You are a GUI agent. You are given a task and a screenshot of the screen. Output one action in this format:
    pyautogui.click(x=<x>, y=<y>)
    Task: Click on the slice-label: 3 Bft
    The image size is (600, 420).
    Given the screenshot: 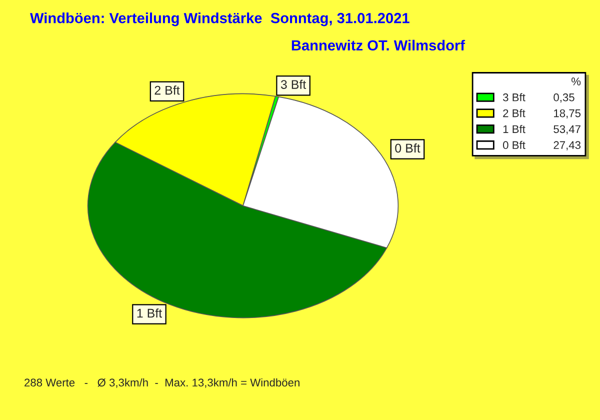 What is the action you would take?
    pyautogui.click(x=293, y=84)
    